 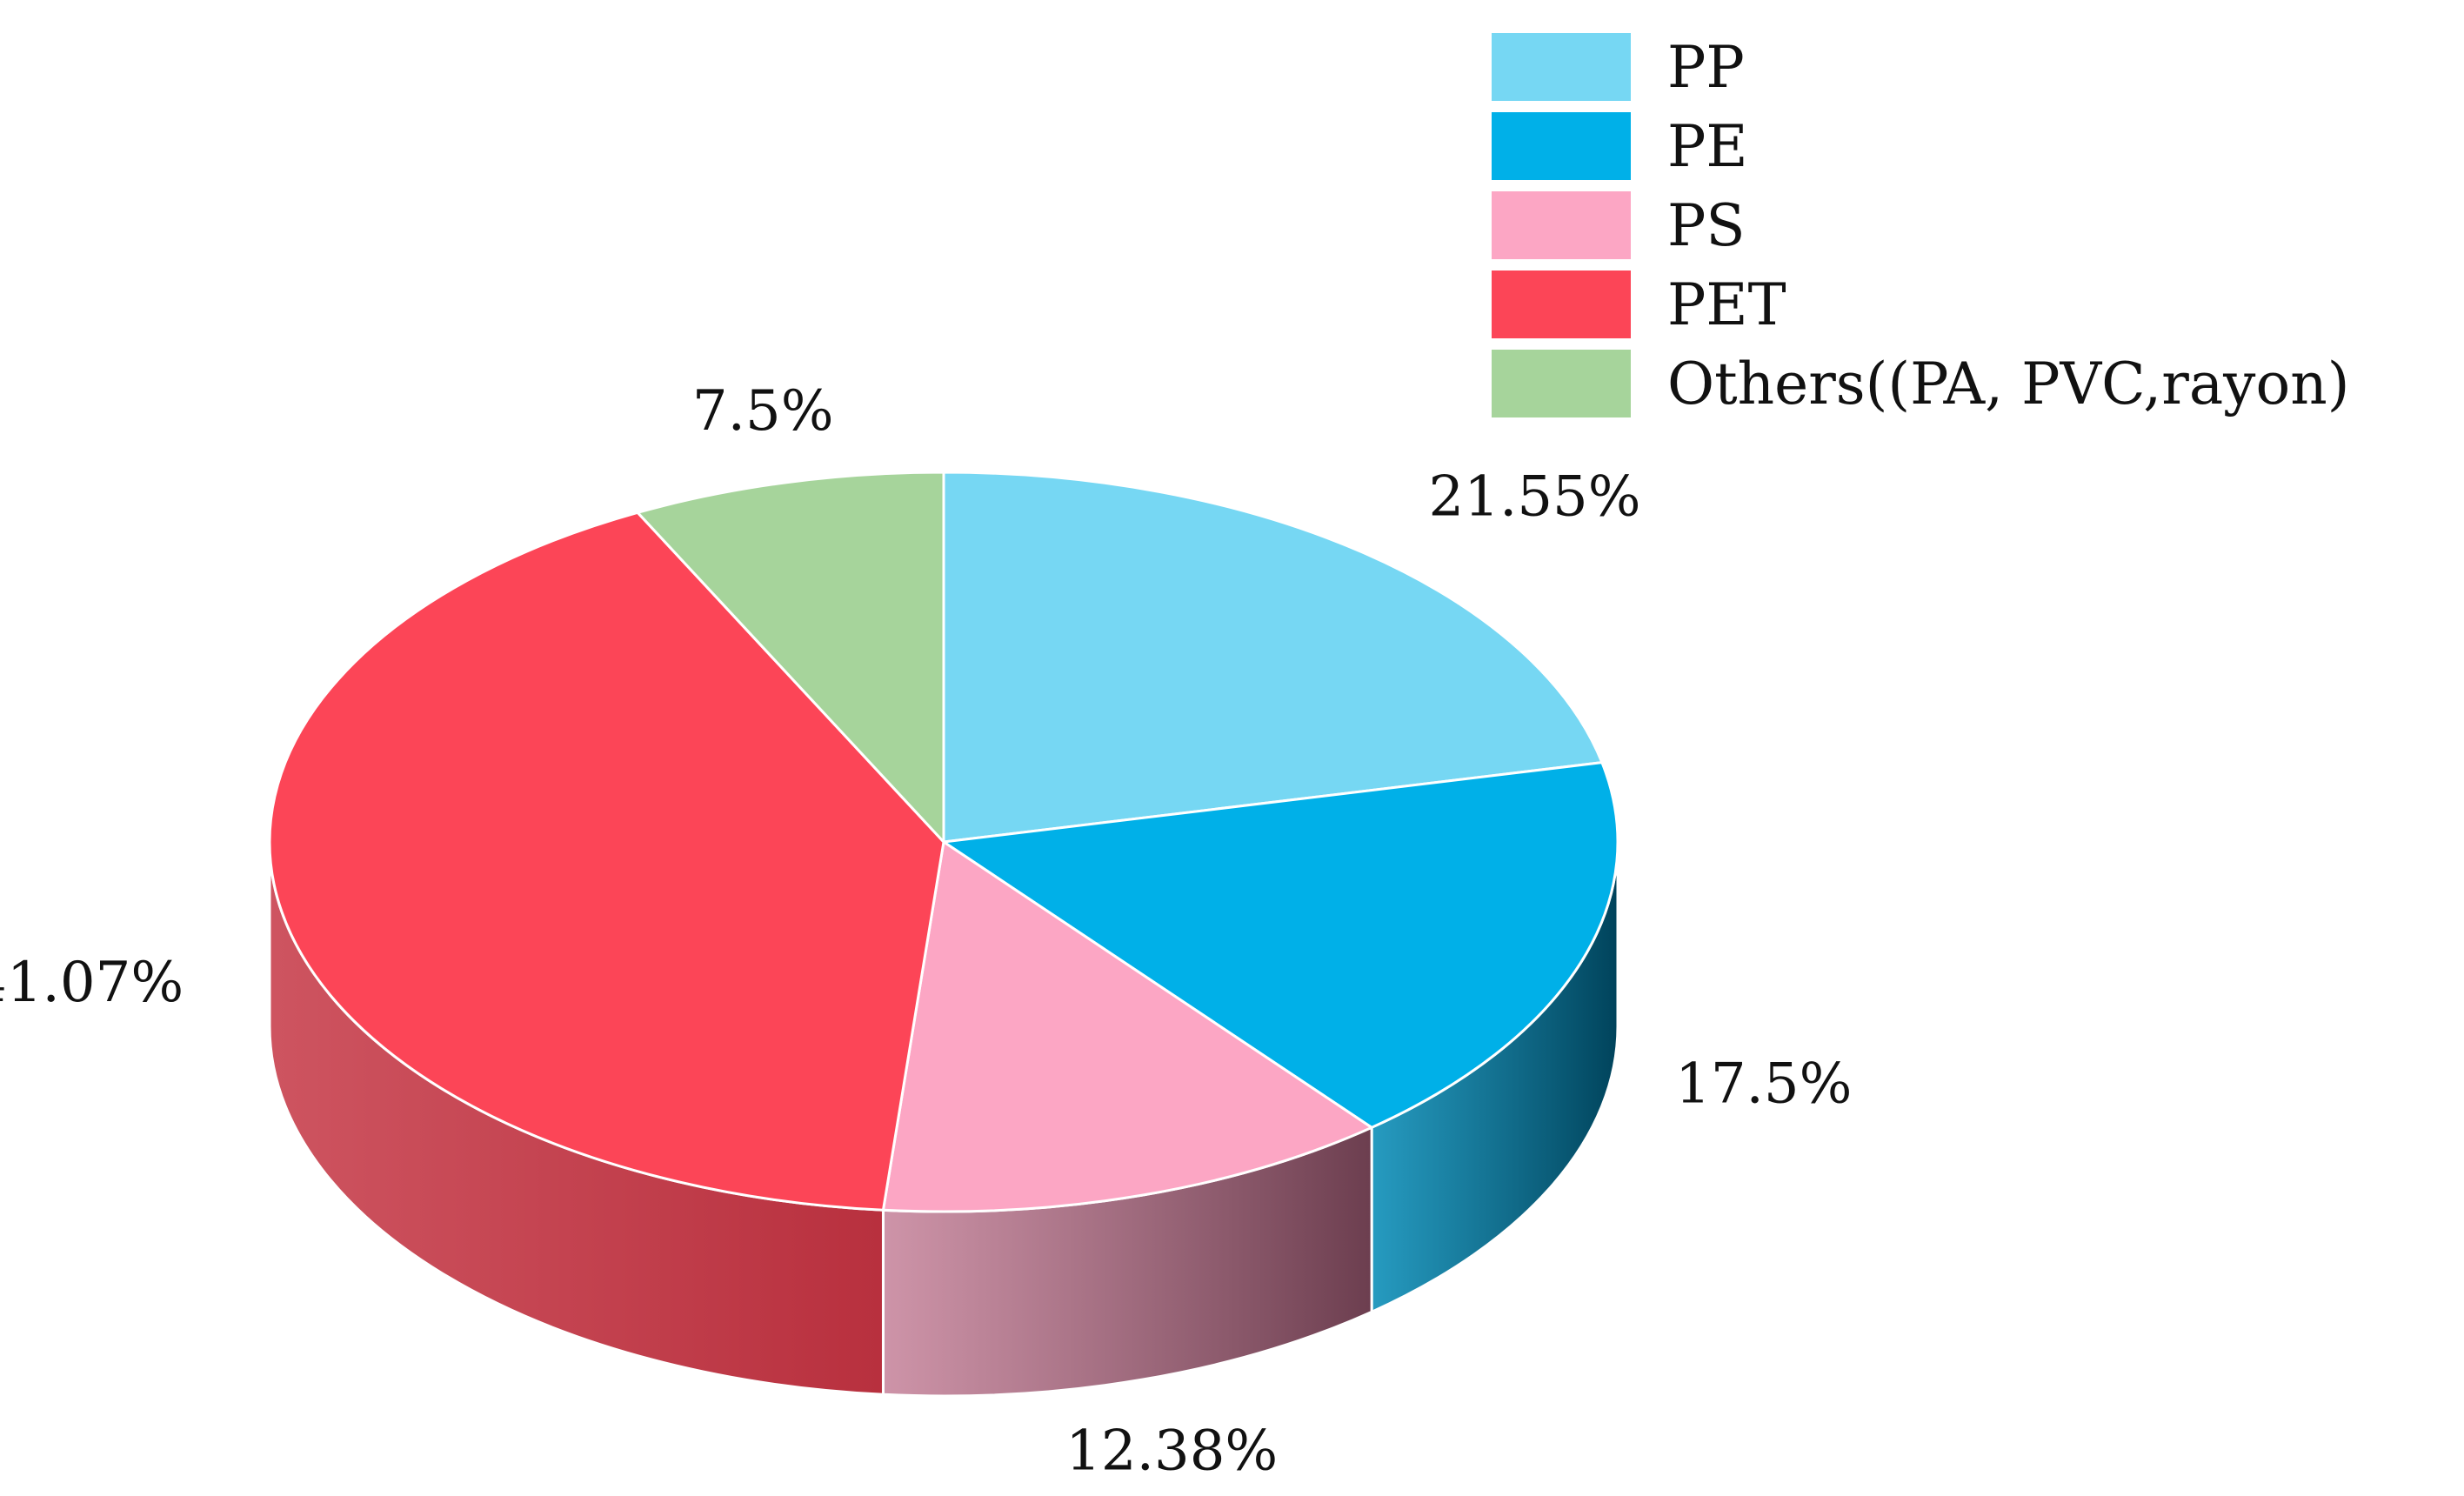 I want to click on slice-pp, so click(x=1273, y=657).